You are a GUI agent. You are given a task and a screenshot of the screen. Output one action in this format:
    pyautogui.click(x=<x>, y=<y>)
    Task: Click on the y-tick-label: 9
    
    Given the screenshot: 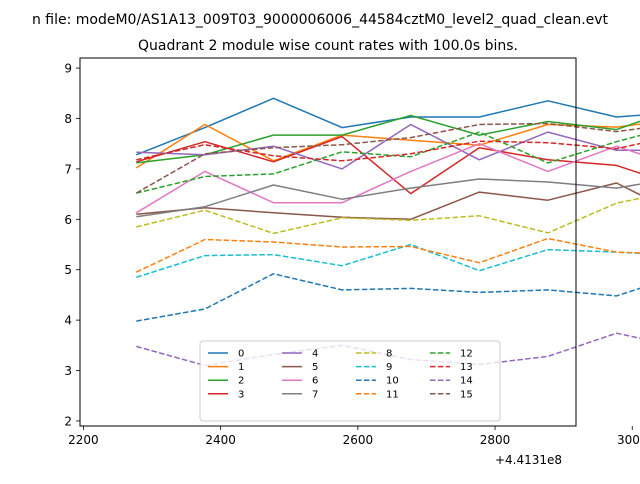 What is the action you would take?
    pyautogui.click(x=68, y=69)
    